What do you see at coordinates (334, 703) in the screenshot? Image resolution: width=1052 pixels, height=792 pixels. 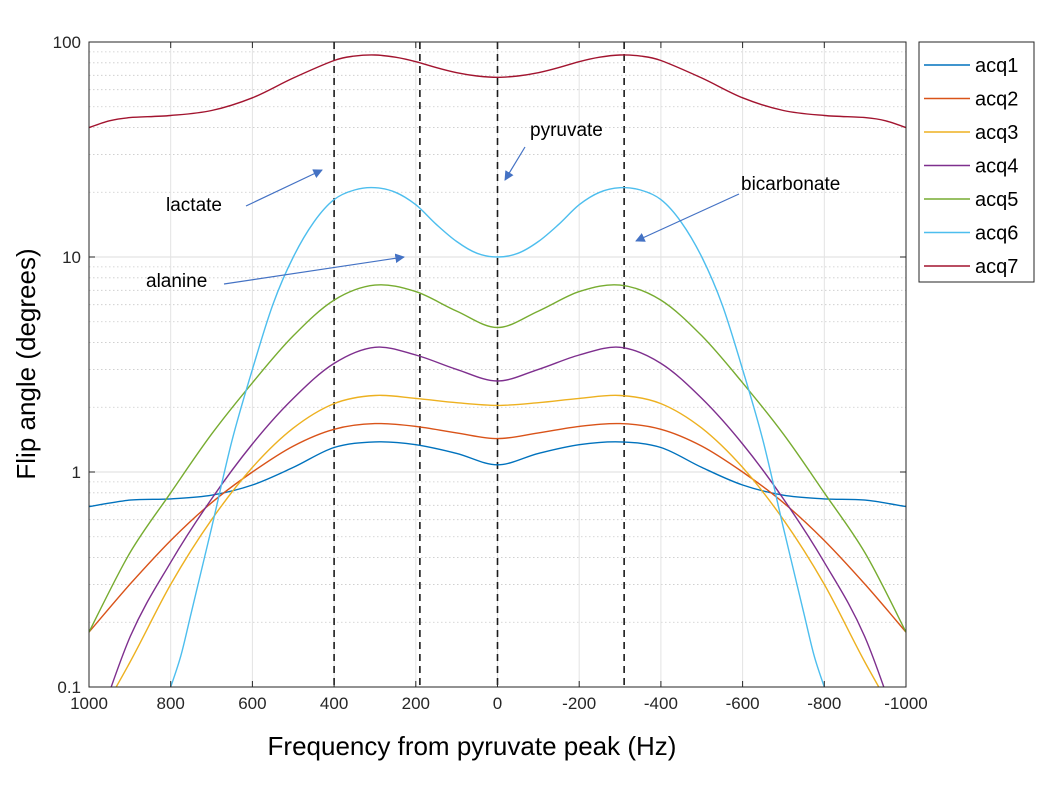 I see `x-tick-label: 400` at bounding box center [334, 703].